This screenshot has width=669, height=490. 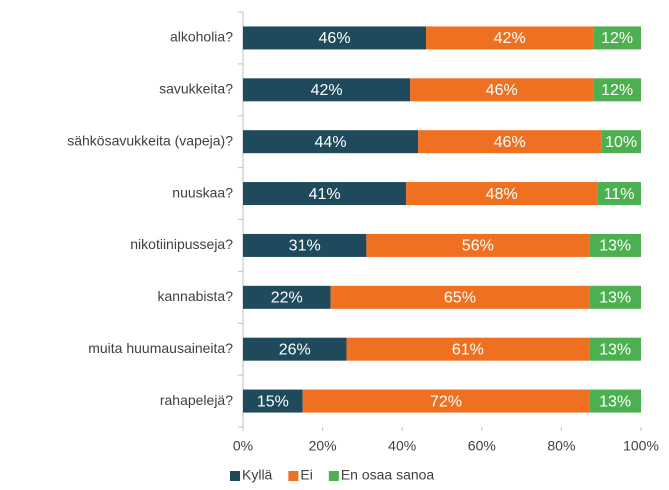 I want to click on data-label: 26%, so click(x=295, y=349).